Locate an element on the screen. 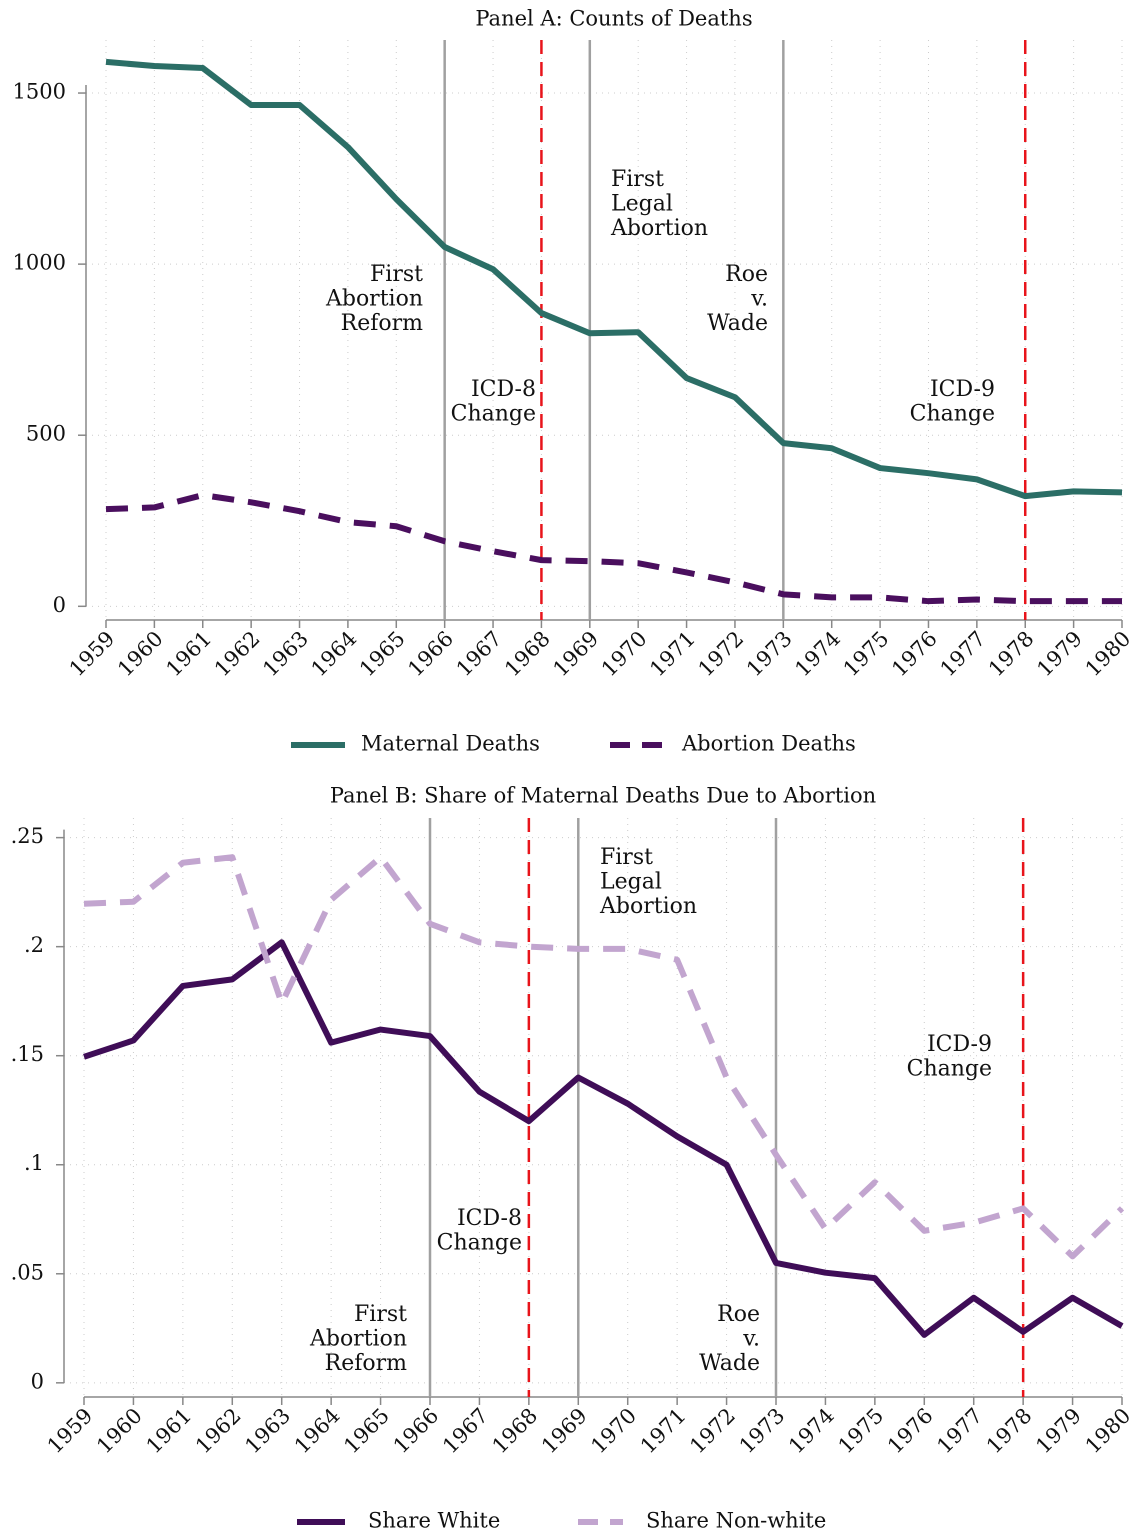 The width and height of the screenshot is (1134, 1537). y-tick-label: 1000 is located at coordinates (39, 263).